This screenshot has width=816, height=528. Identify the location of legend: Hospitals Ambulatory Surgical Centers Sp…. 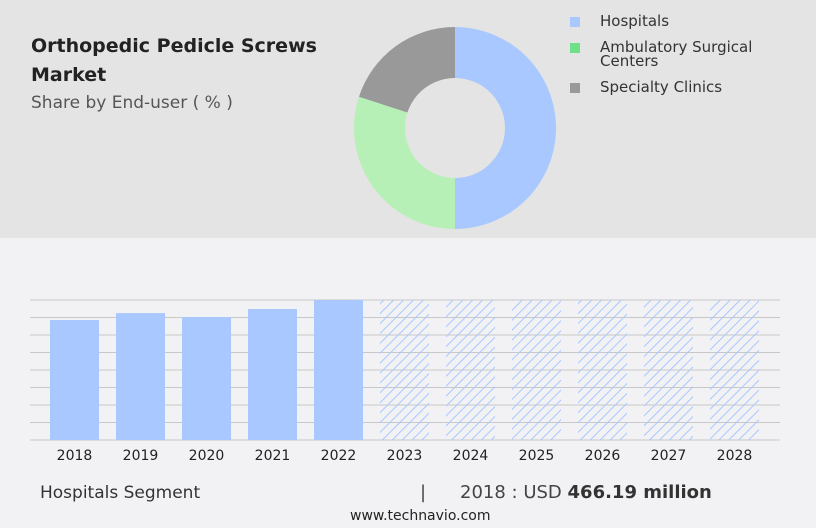
(670, 60).